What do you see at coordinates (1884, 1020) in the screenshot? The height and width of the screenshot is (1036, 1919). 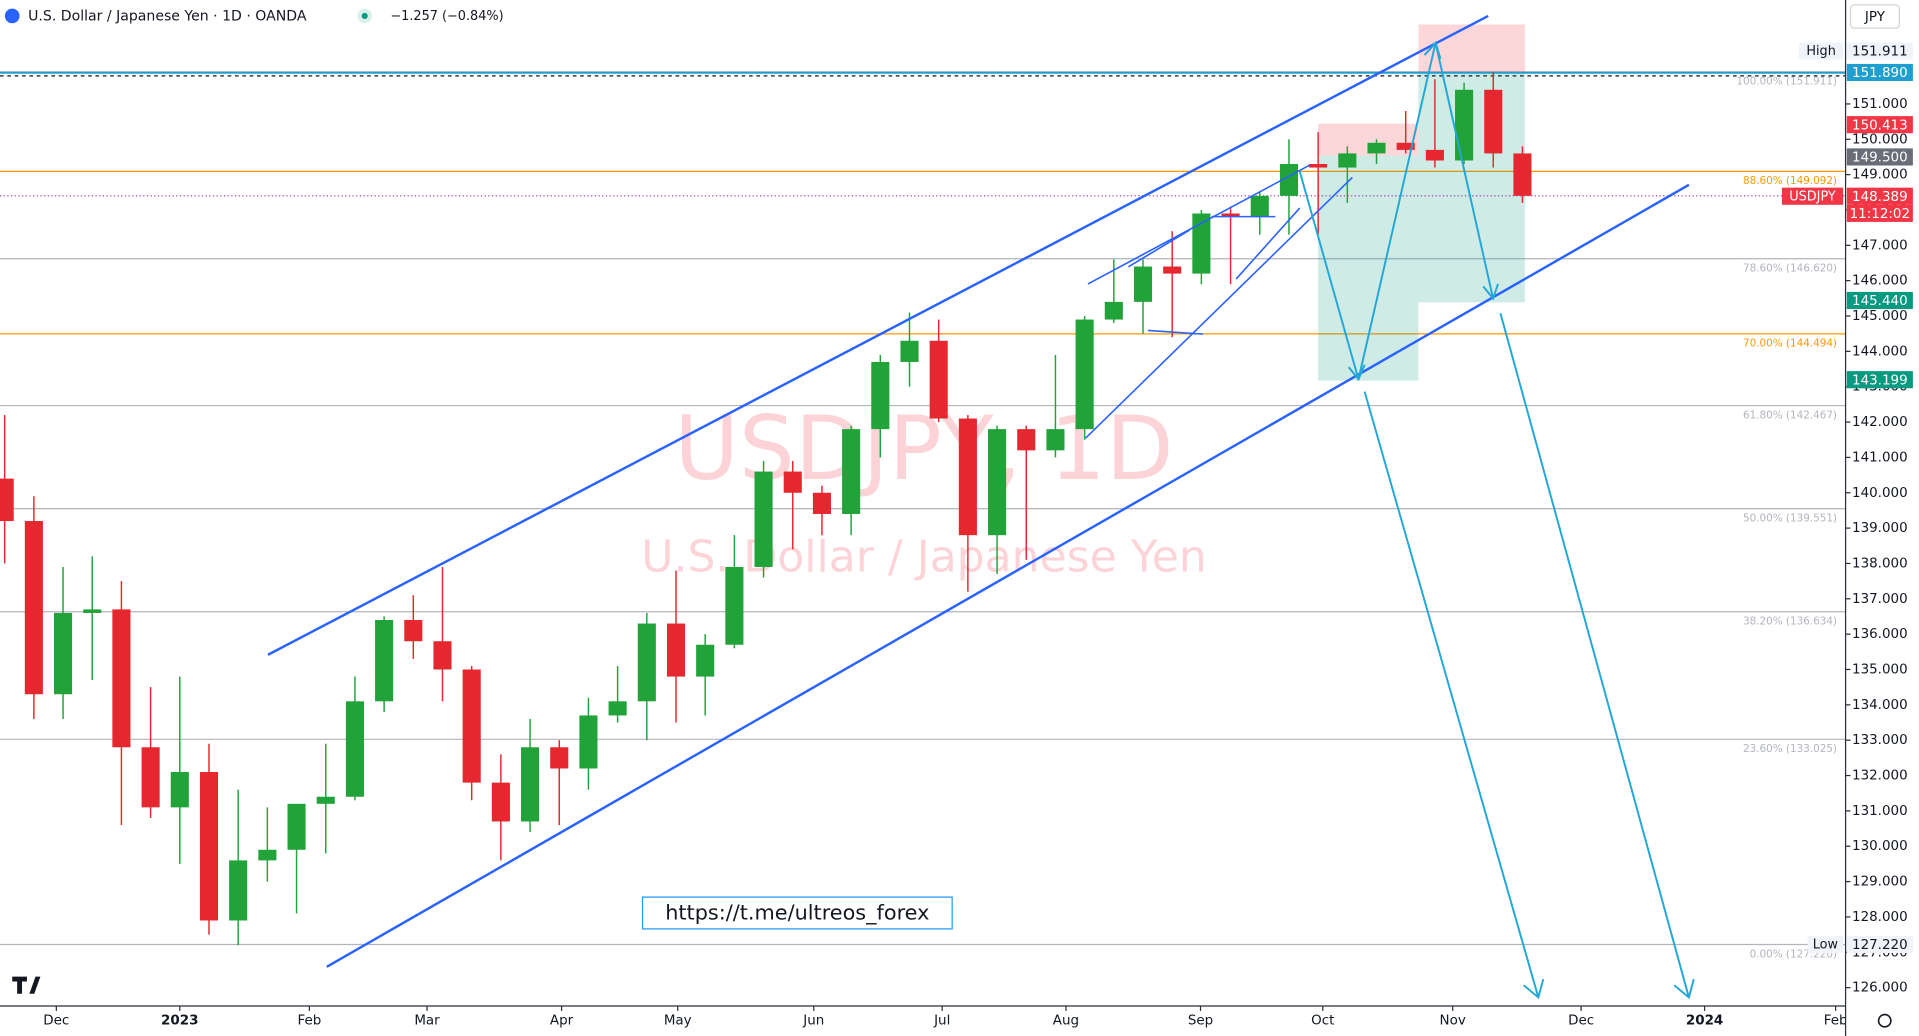 I see `settings-icon` at bounding box center [1884, 1020].